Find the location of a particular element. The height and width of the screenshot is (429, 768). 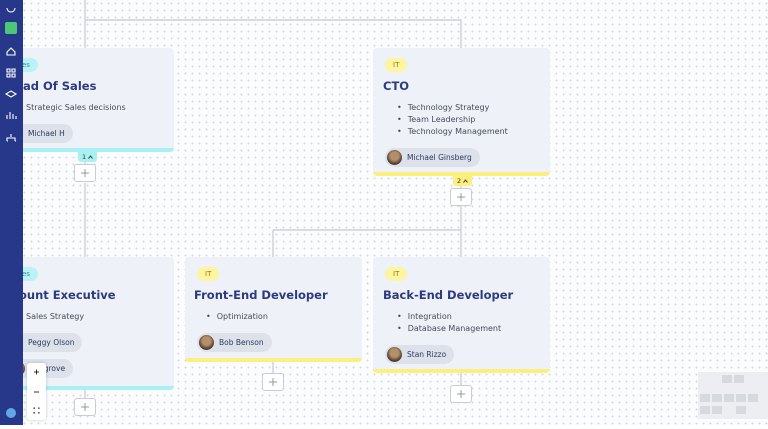

items: IntegrationDatabase Management is located at coordinates (449, 323).